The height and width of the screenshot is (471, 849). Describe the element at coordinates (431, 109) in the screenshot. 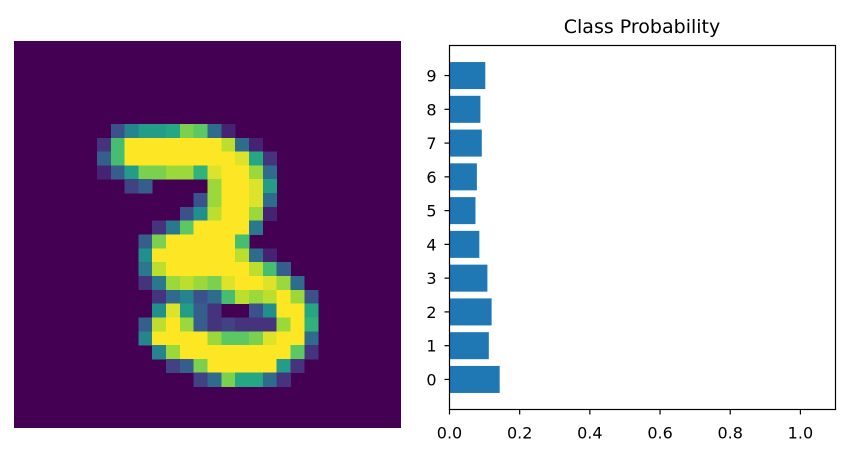

I see `y-tick-label: 8` at that location.